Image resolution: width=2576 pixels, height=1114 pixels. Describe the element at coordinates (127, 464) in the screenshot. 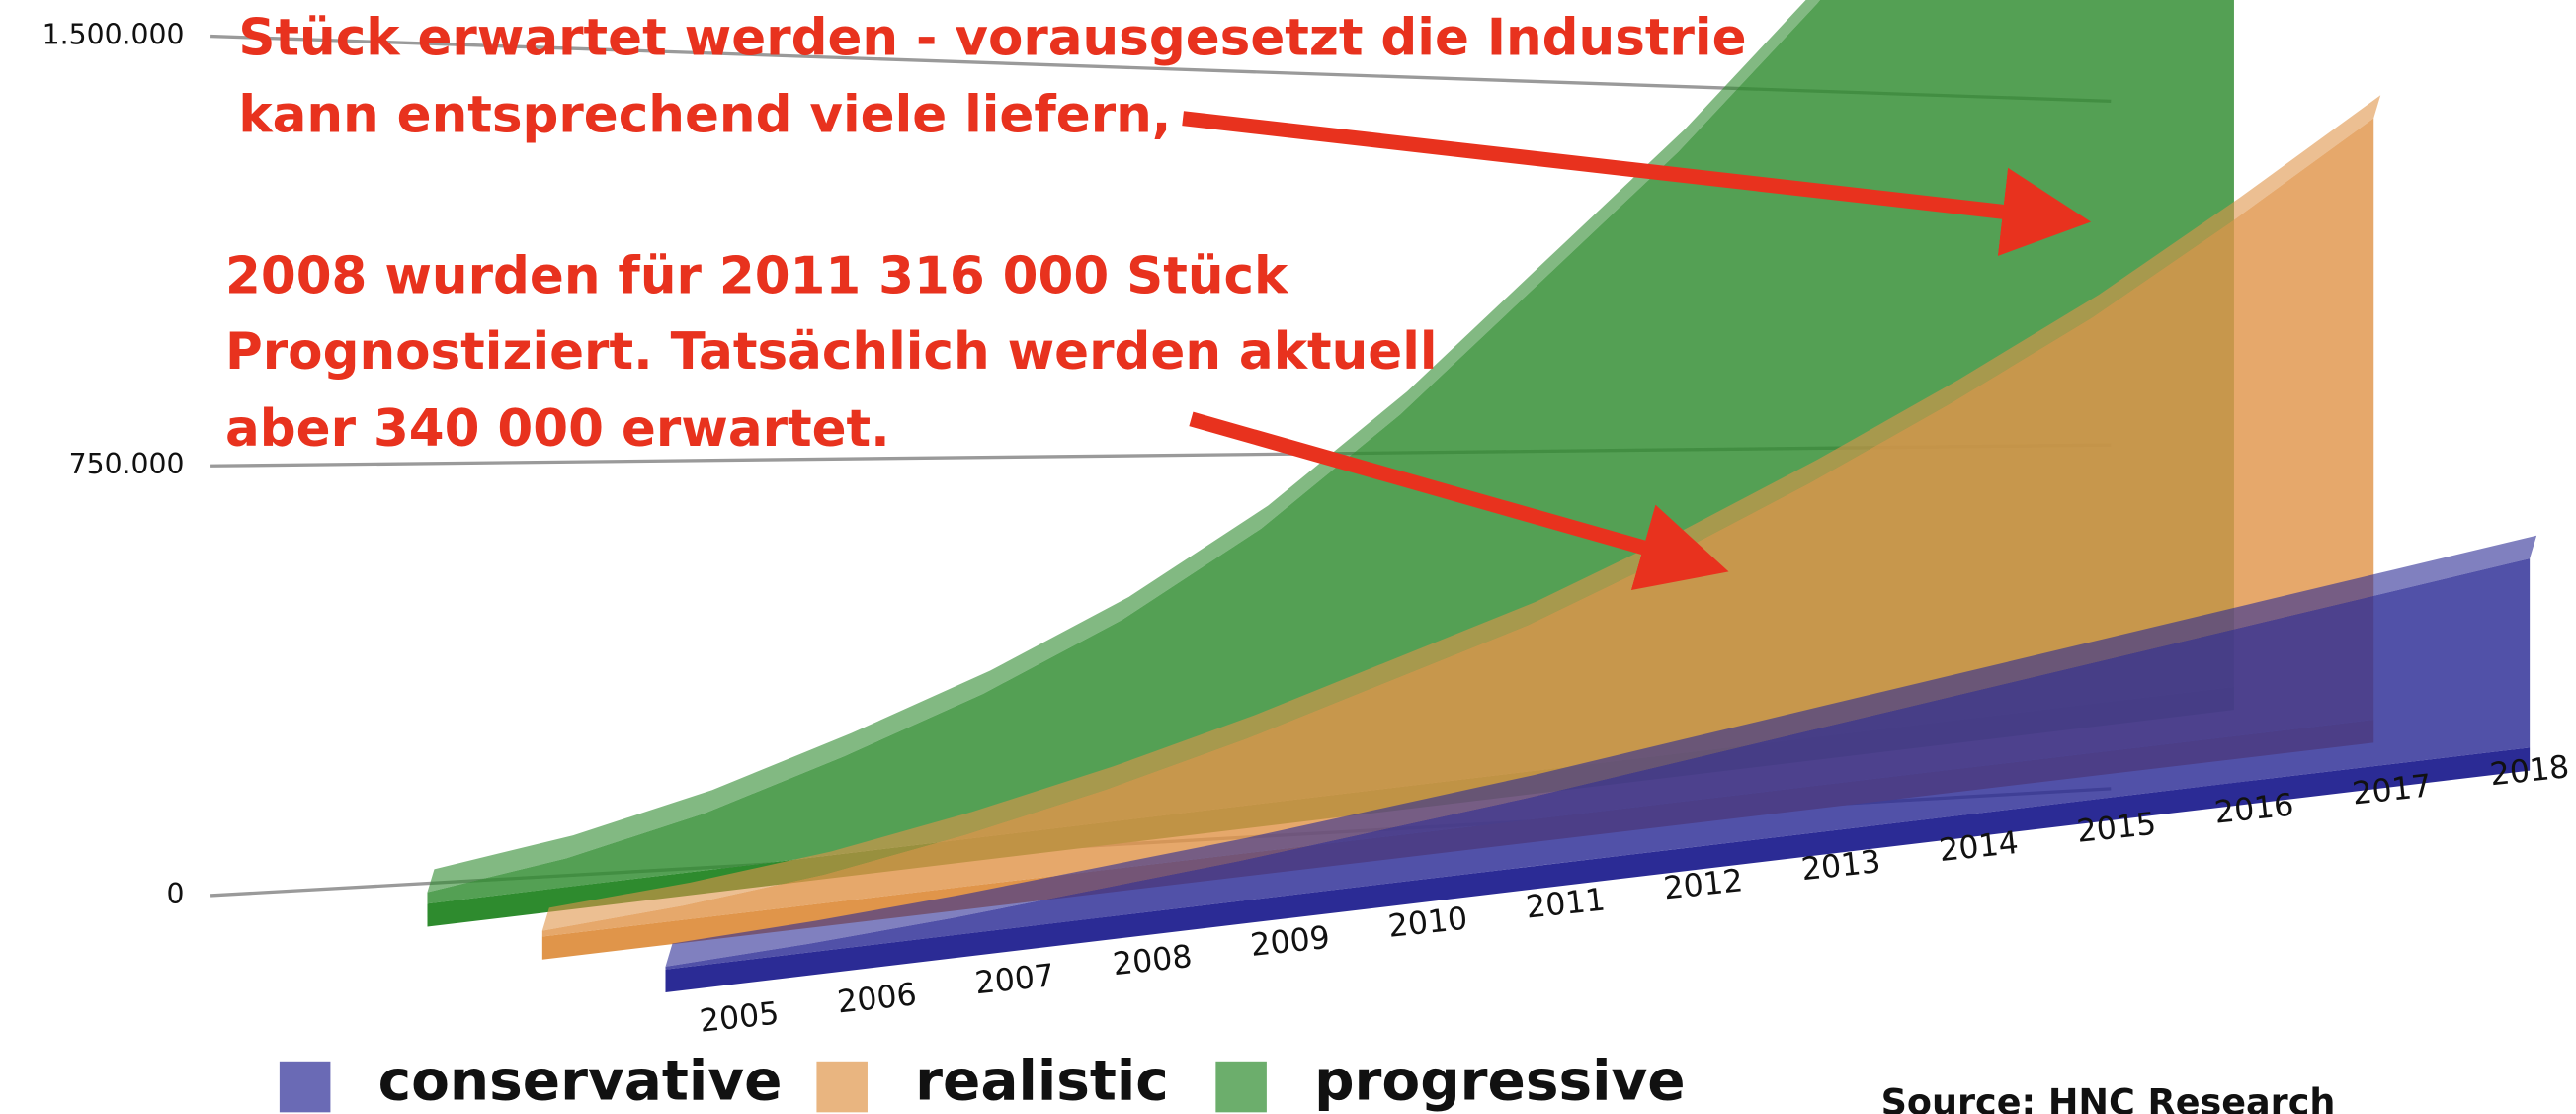

I see `y-tick-label: 750.000` at that location.